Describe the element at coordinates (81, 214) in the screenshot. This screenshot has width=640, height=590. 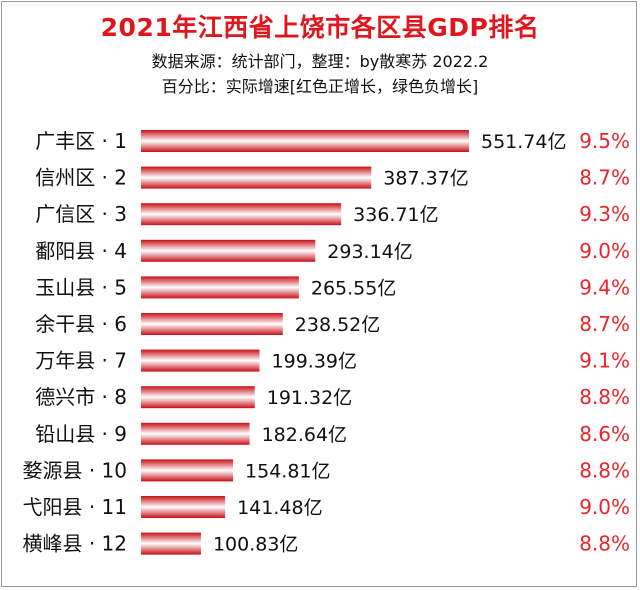
I see `category-label: 广信区 · 3` at that location.